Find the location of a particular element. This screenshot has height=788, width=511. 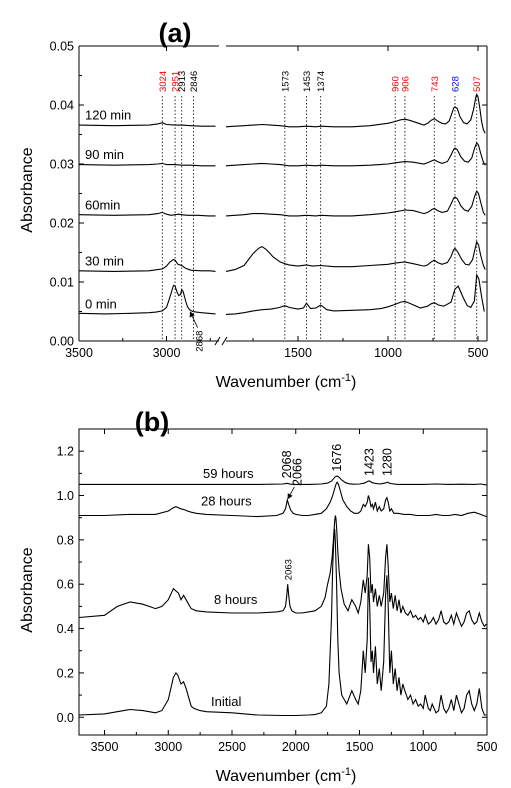

panel-a-y-tick-label: 0.02 is located at coordinates (62, 224).